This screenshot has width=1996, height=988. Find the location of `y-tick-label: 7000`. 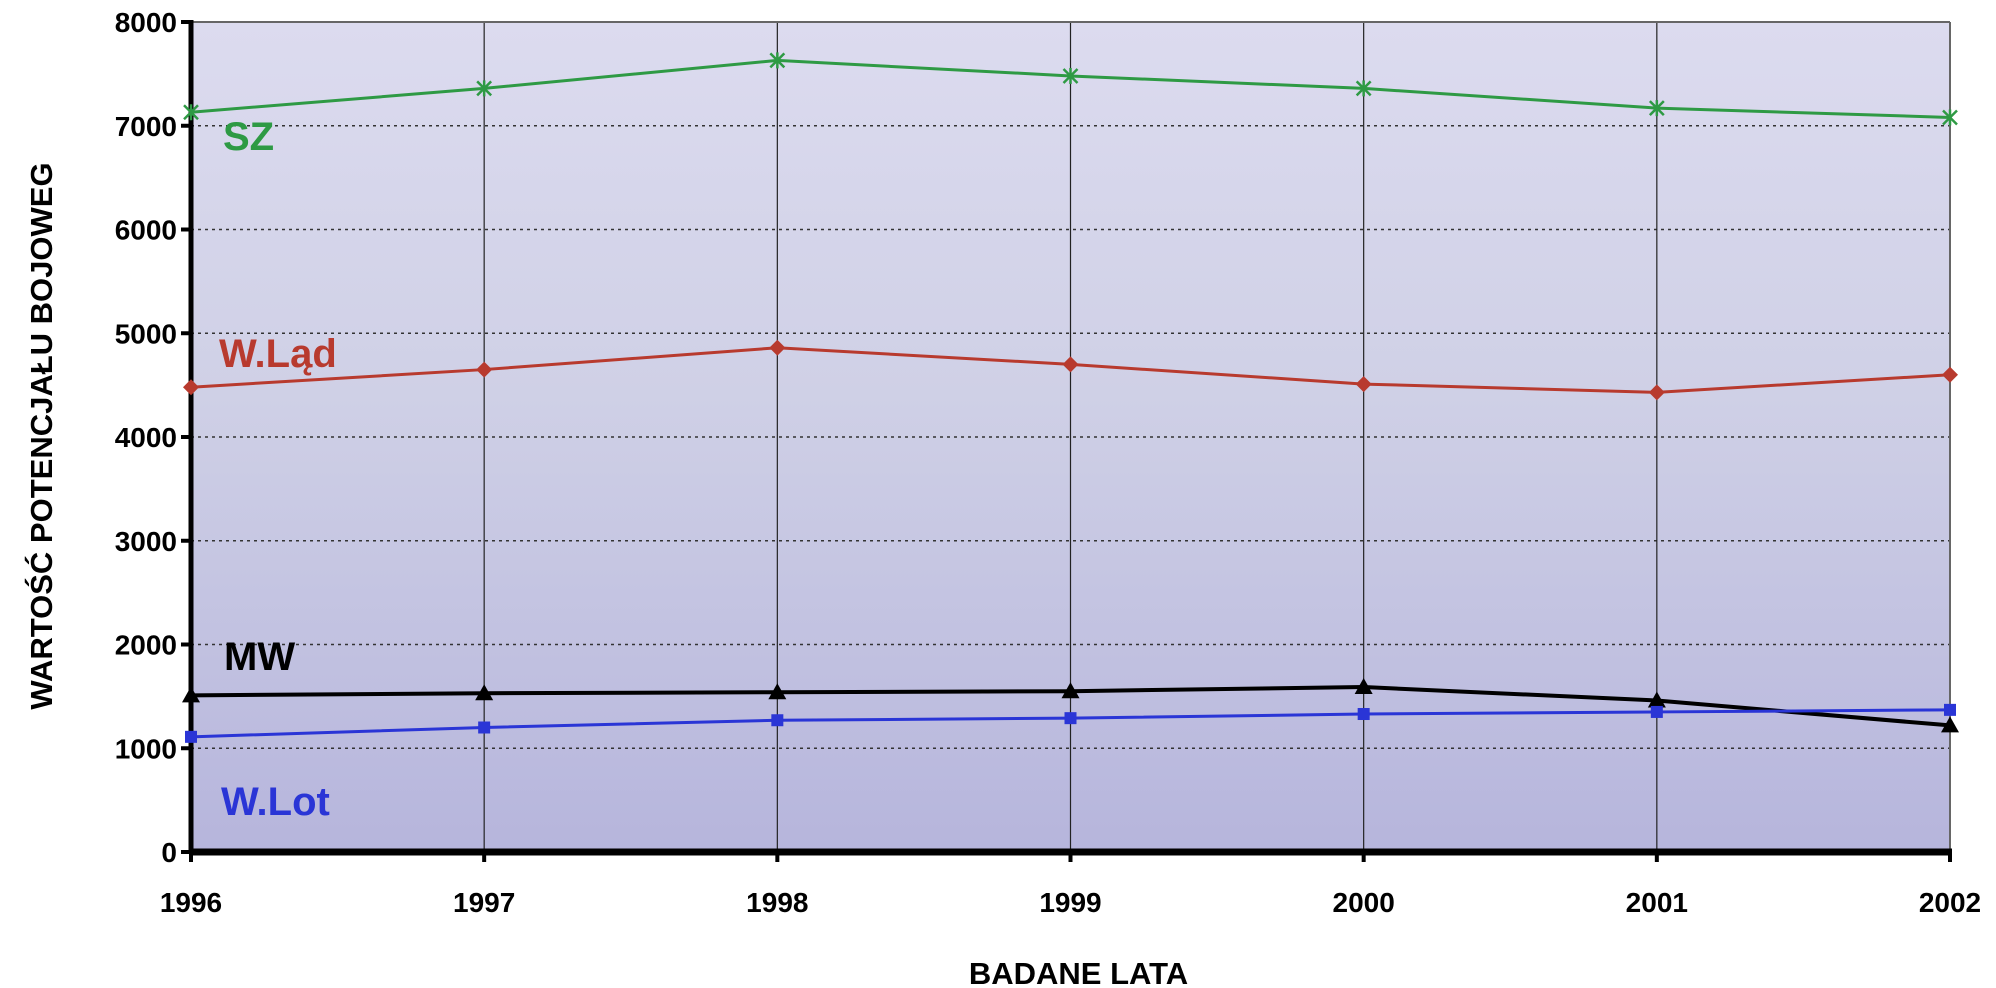

y-tick-label: 7000 is located at coordinates (146, 126).